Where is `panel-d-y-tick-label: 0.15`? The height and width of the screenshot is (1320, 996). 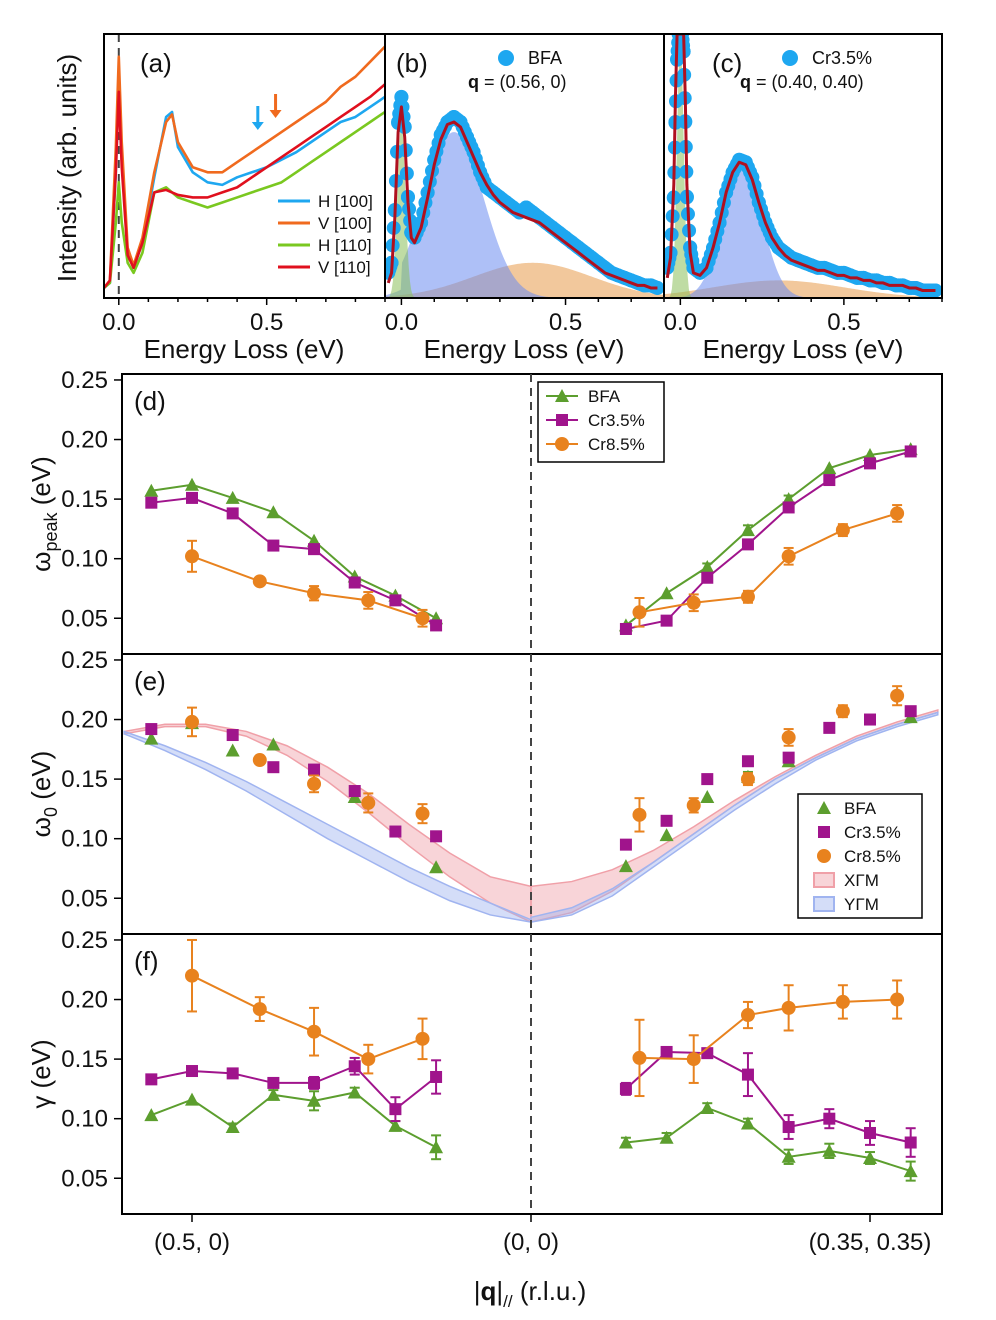
panel-d-y-tick-label: 0.15 is located at coordinates (84, 499).